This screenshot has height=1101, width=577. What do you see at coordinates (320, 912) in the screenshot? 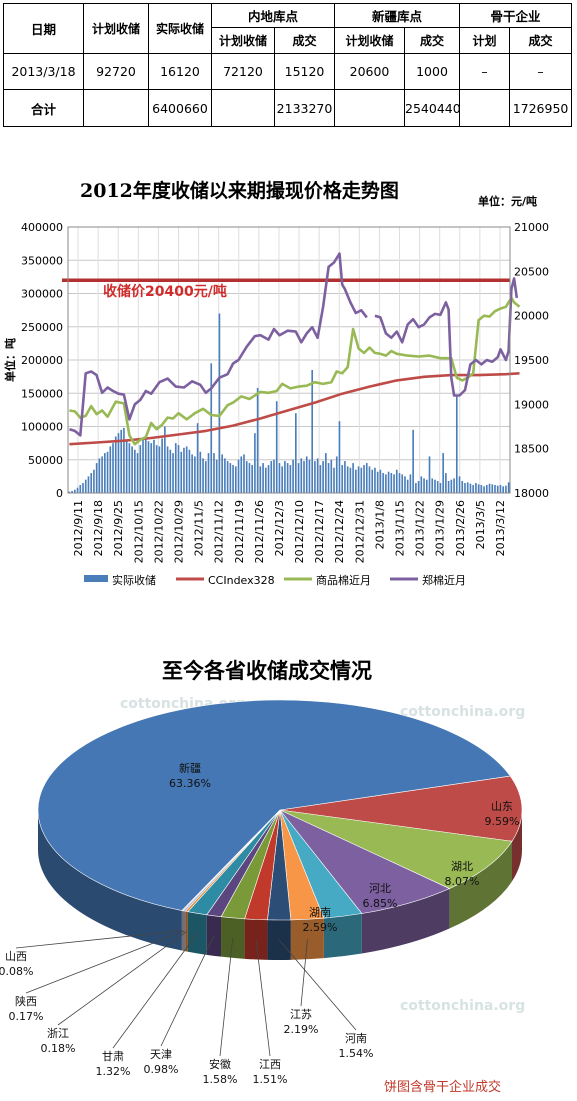
I see `pie-label-name: 湖南` at bounding box center [320, 912].